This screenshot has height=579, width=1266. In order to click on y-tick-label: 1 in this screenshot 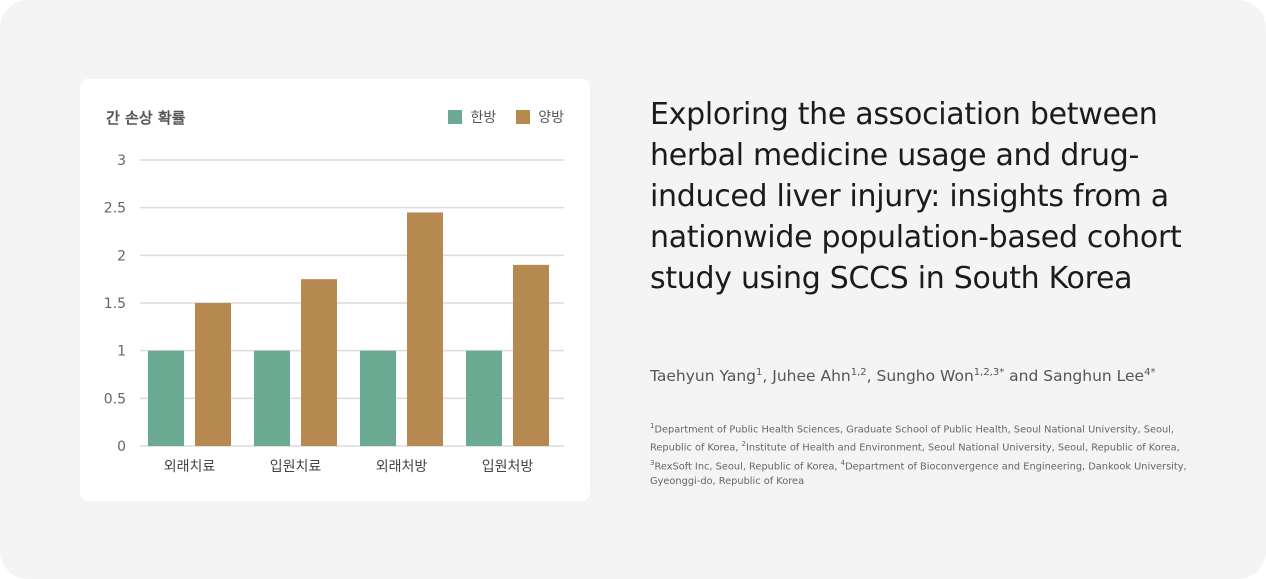, I will do `click(121, 352)`.